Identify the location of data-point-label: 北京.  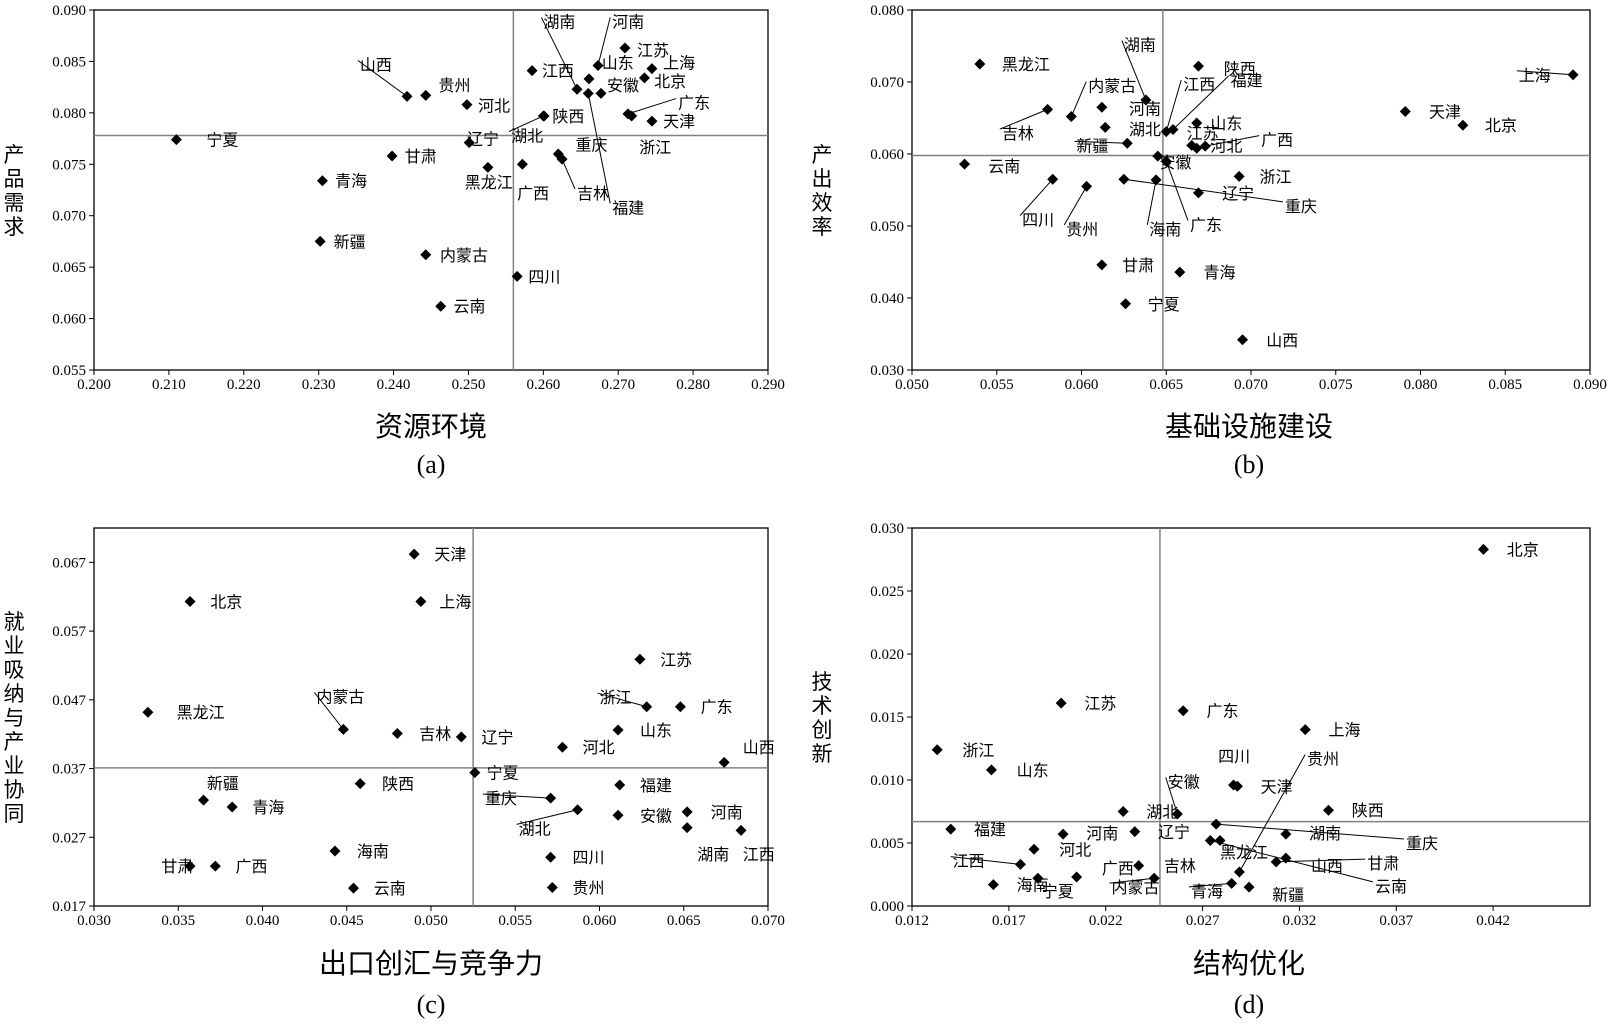
(670, 81).